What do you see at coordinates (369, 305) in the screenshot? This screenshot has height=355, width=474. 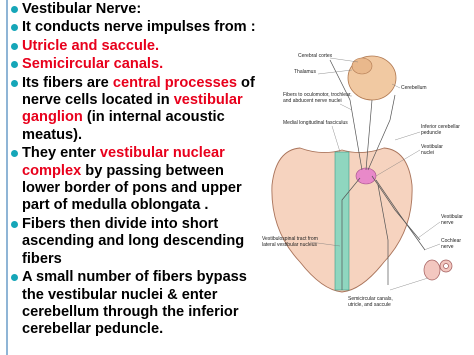 I see `diagram-label: utricle, and saccule` at bounding box center [369, 305].